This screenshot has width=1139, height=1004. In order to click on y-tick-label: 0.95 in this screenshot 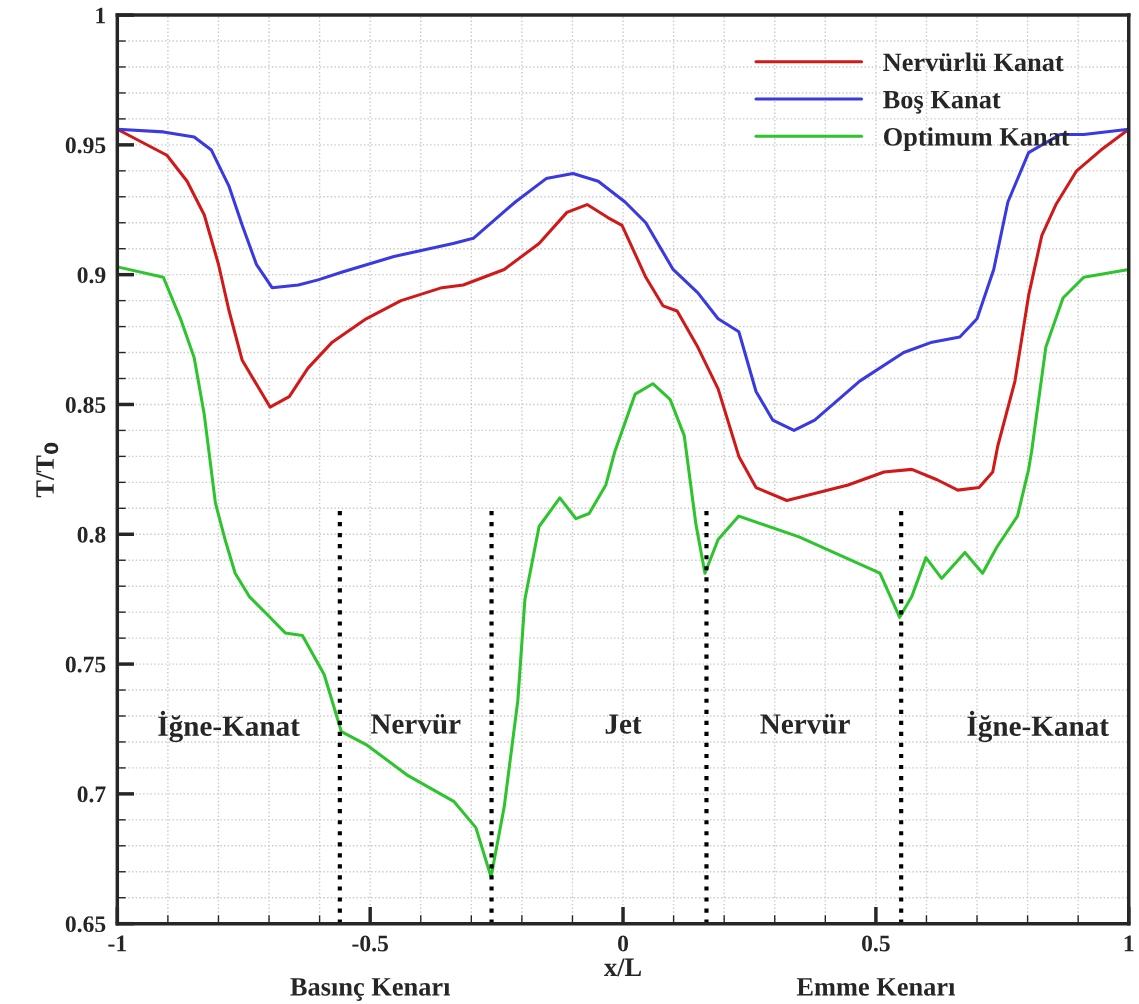, I will do `click(85, 145)`.